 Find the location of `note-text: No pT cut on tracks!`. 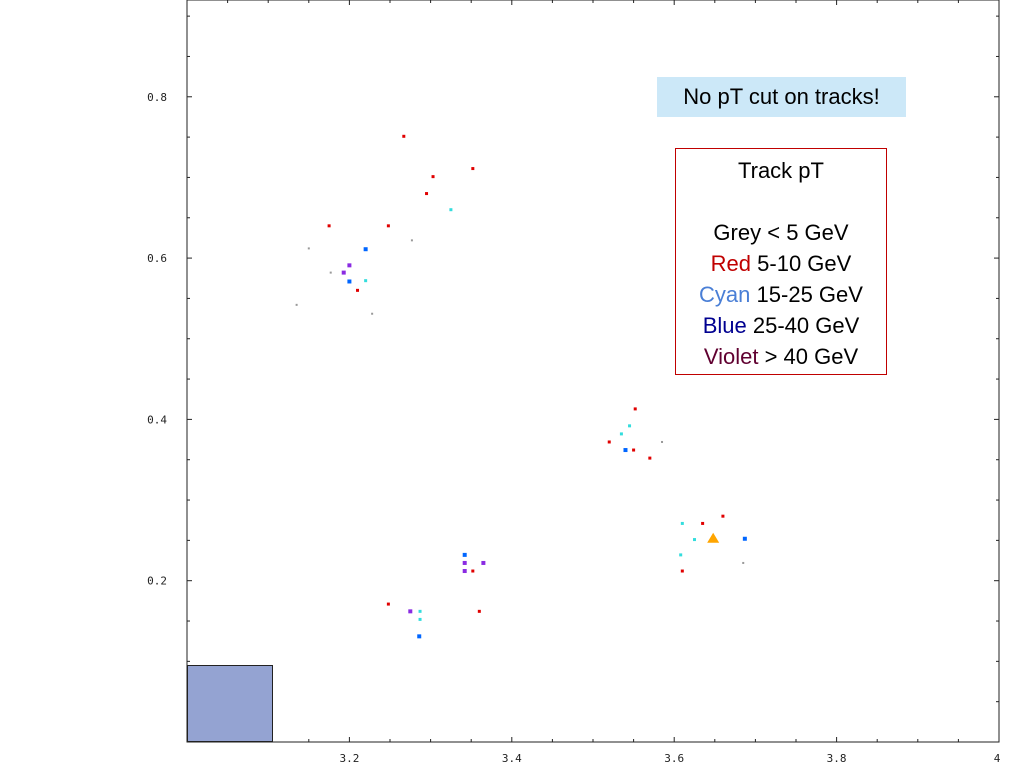

note-text: No pT cut on tracks! is located at coordinates (781, 96).